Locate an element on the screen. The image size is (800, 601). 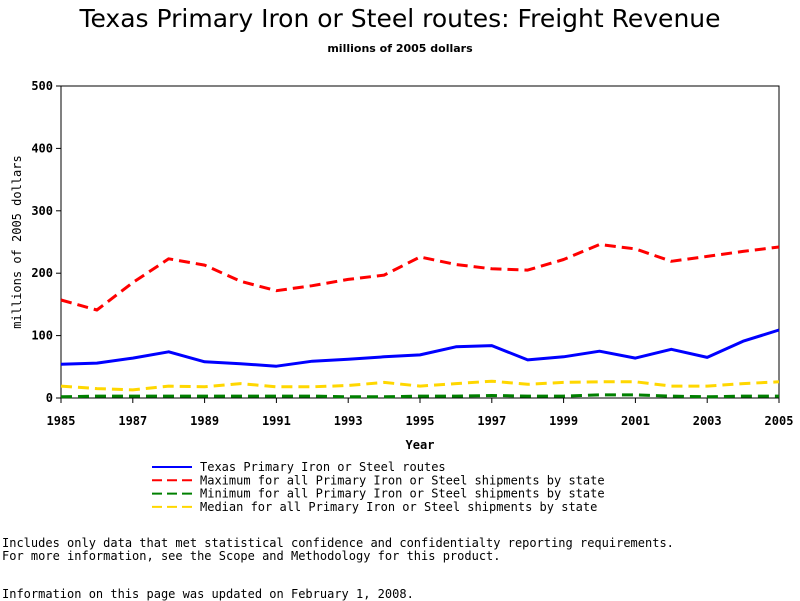
y-axis-label: millions of 2005 dollars is located at coordinates (17, 241).